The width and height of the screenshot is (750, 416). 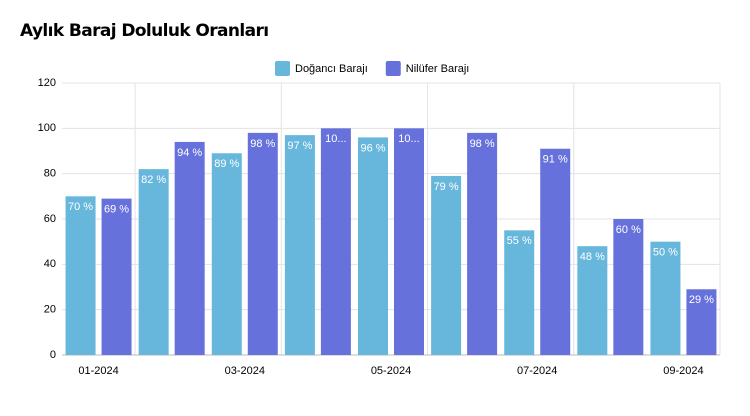 I want to click on x-tick-label: 07-2024, so click(x=537, y=371).